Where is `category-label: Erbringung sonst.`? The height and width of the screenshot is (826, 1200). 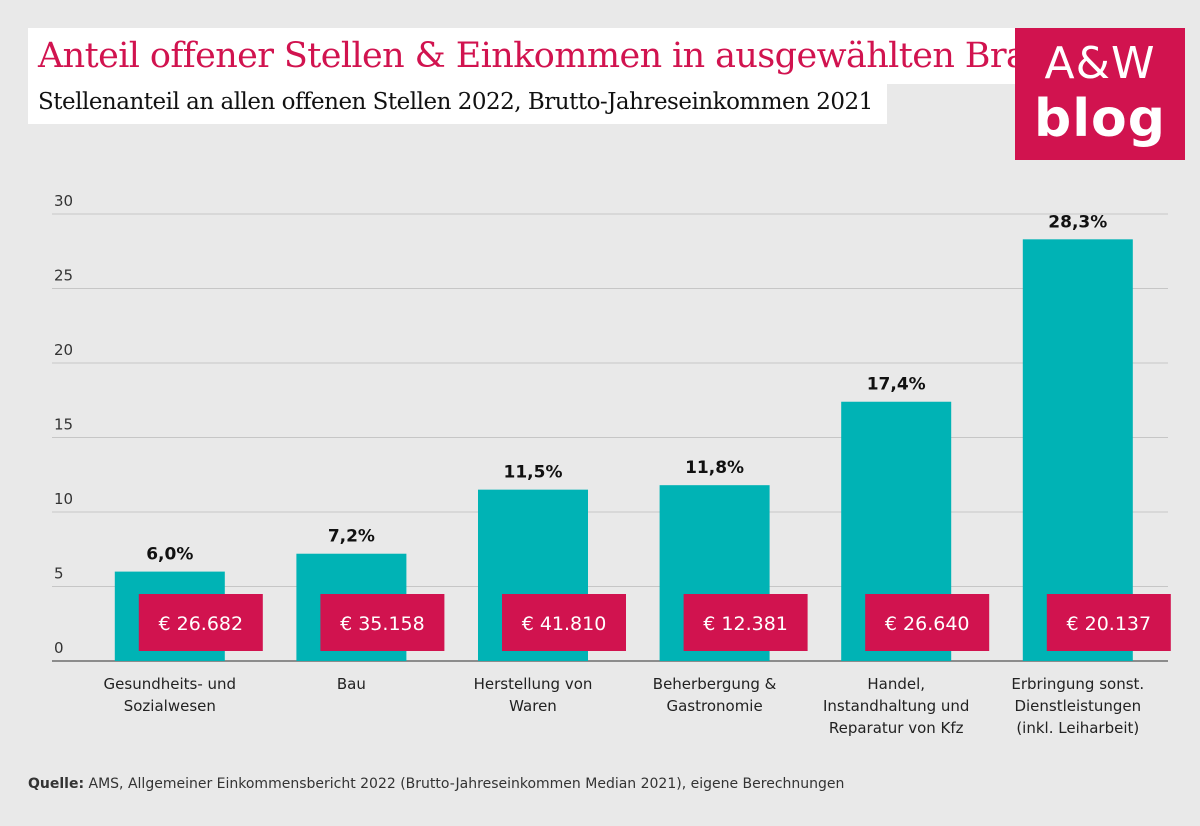
category-label: Erbringung sonst. is located at coordinates (1077, 684).